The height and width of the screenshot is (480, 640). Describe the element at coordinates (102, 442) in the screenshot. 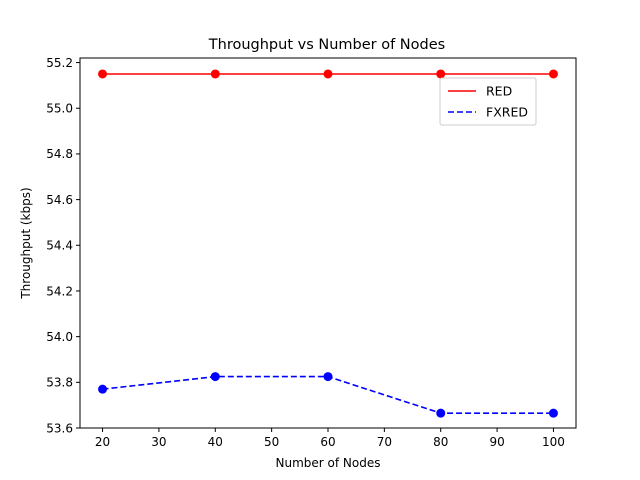

I see `x-tick-label: 20` at that location.